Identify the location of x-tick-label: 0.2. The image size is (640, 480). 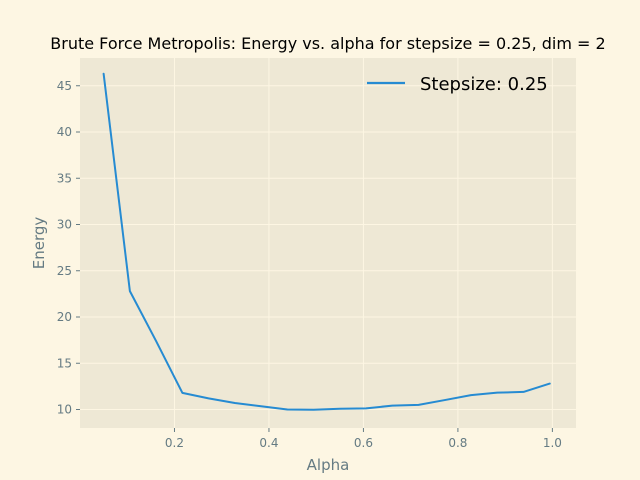
(174, 443).